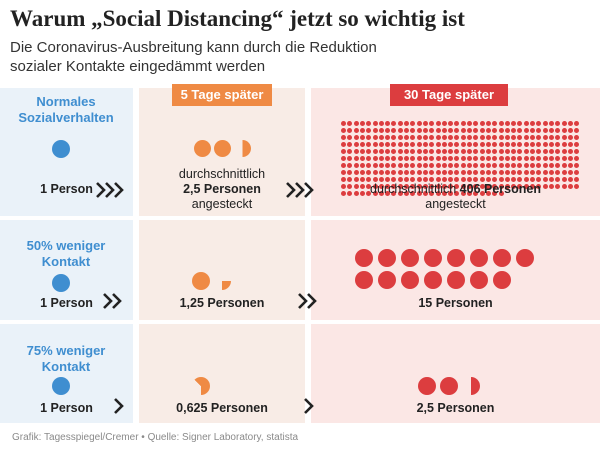 The width and height of the screenshot is (600, 450). What do you see at coordinates (66, 408) in the screenshot?
I see `row3-start-label: 1 Person` at bounding box center [66, 408].